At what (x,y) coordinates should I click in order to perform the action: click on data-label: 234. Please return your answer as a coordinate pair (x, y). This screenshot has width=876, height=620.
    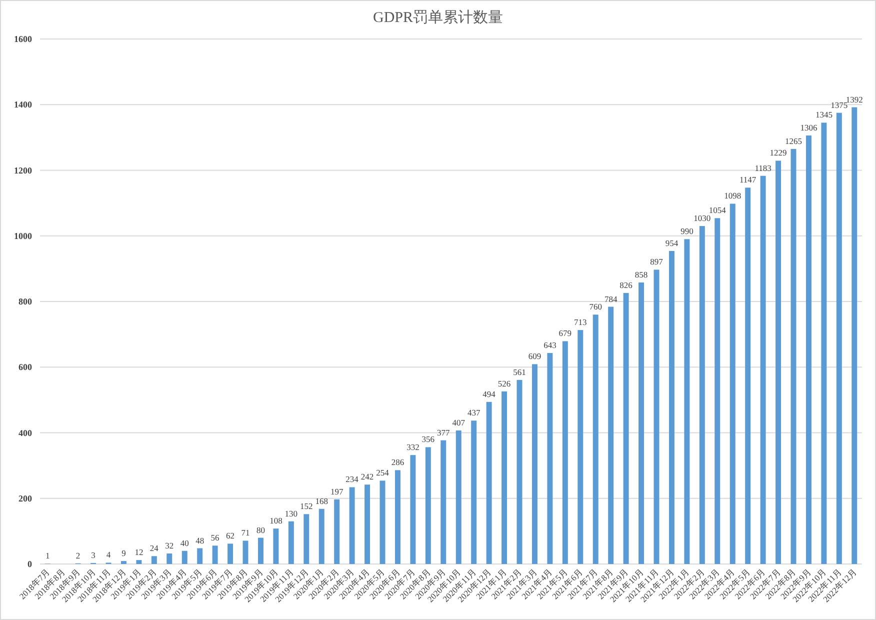
    Looking at the image, I should click on (353, 479).